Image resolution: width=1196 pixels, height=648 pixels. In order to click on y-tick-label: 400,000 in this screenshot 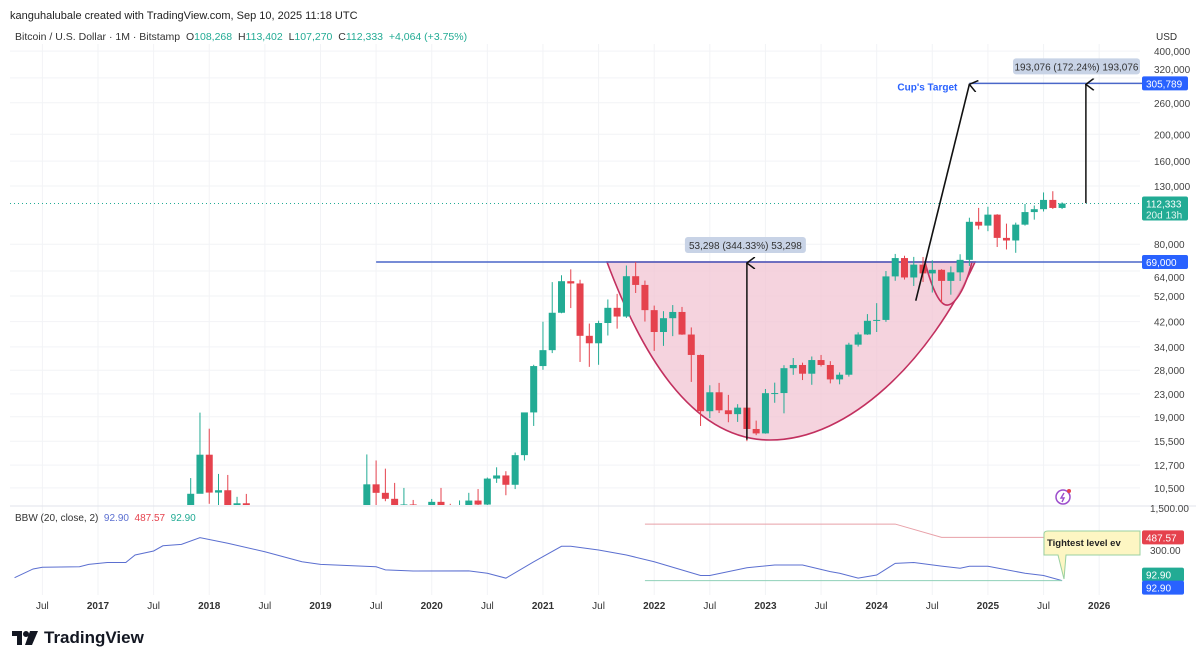, I will do `click(1172, 52)`.